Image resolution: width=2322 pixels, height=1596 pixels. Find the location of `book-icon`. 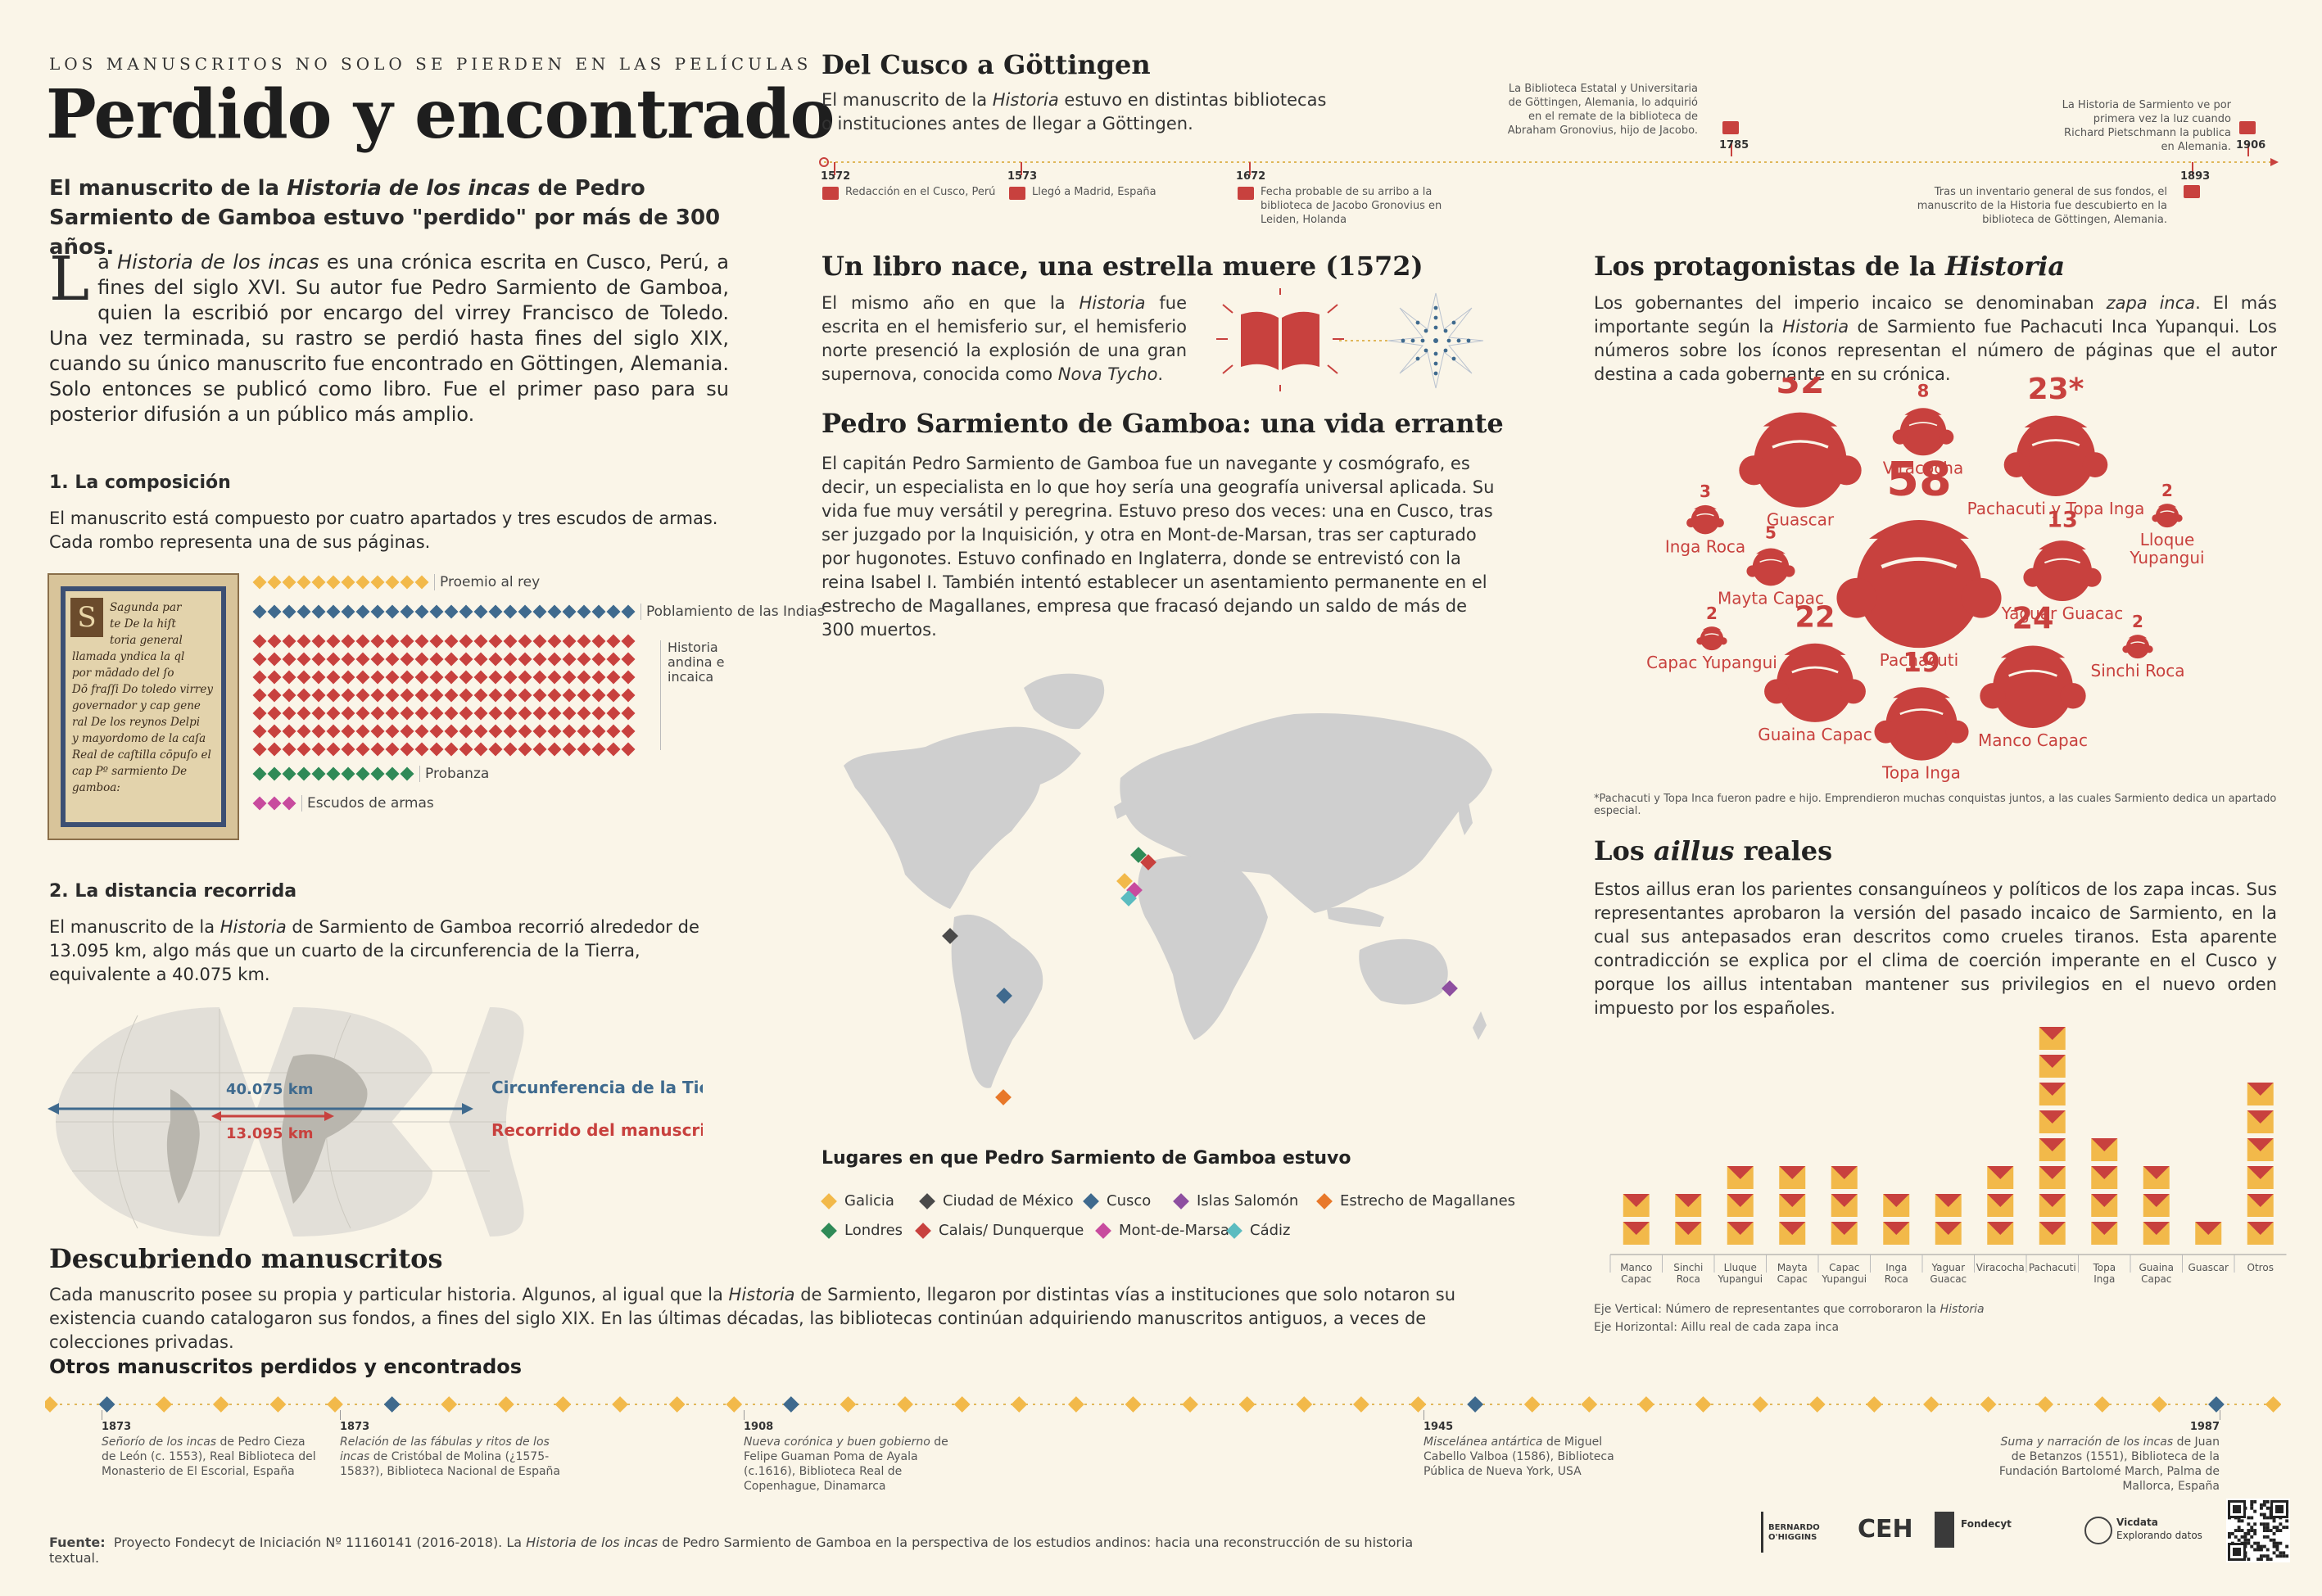

book-icon is located at coordinates (830, 193).